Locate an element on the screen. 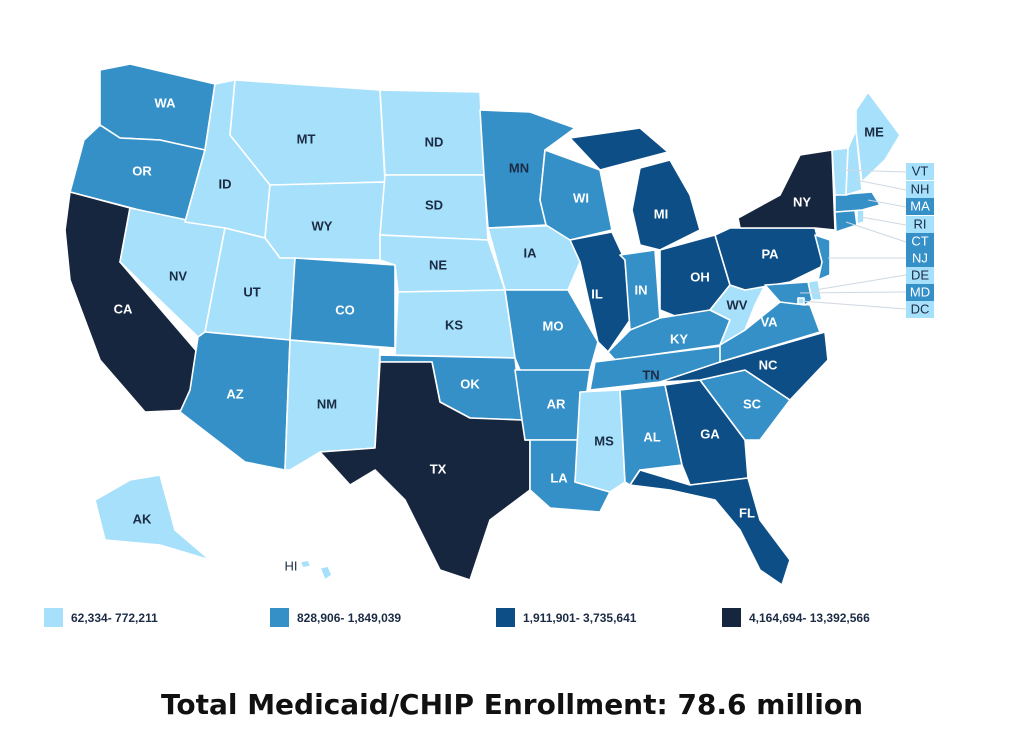  state-AK is located at coordinates (152, 517).